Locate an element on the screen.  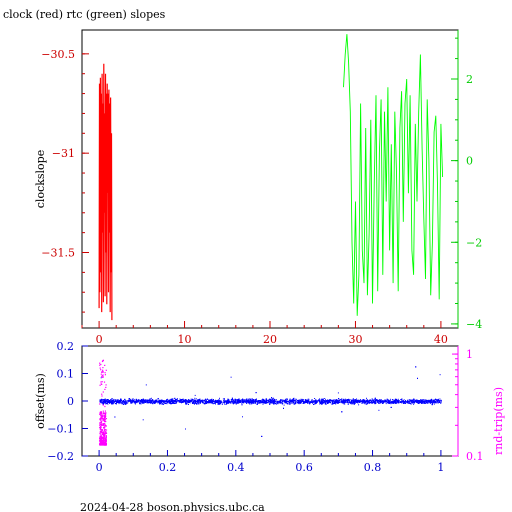
top-y-axis-label: clockslope is located at coordinates (40, 179).